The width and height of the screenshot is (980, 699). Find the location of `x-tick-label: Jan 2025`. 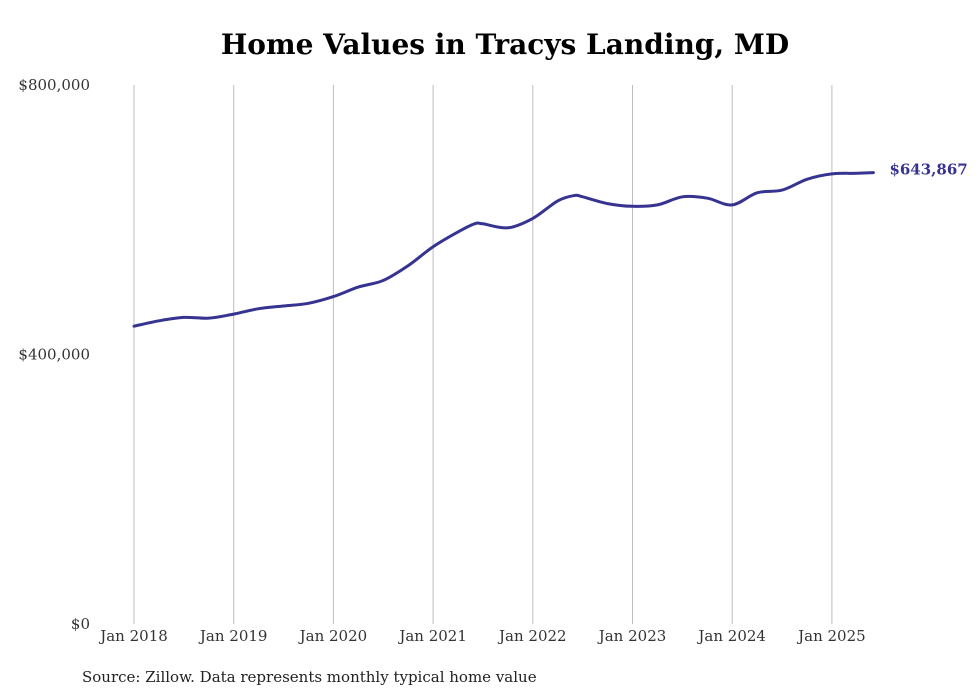

x-tick-label: Jan 2025 is located at coordinates (831, 636).